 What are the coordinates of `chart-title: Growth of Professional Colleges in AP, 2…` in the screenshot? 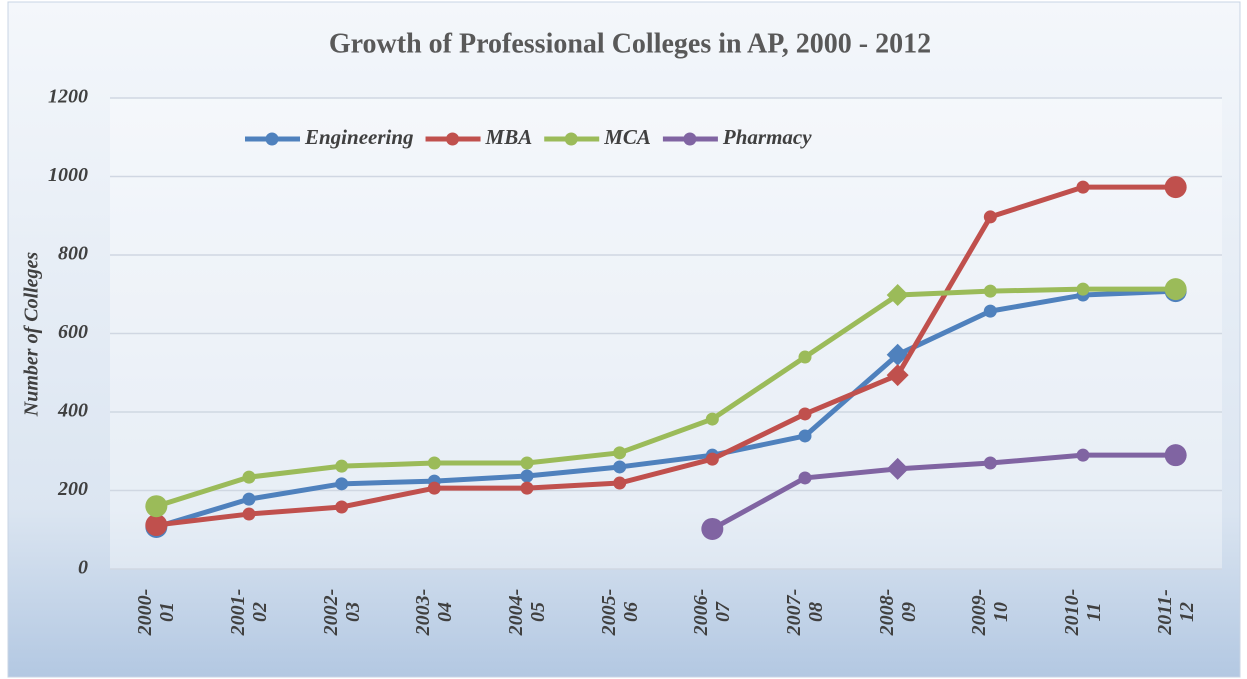 It's located at (630, 43).